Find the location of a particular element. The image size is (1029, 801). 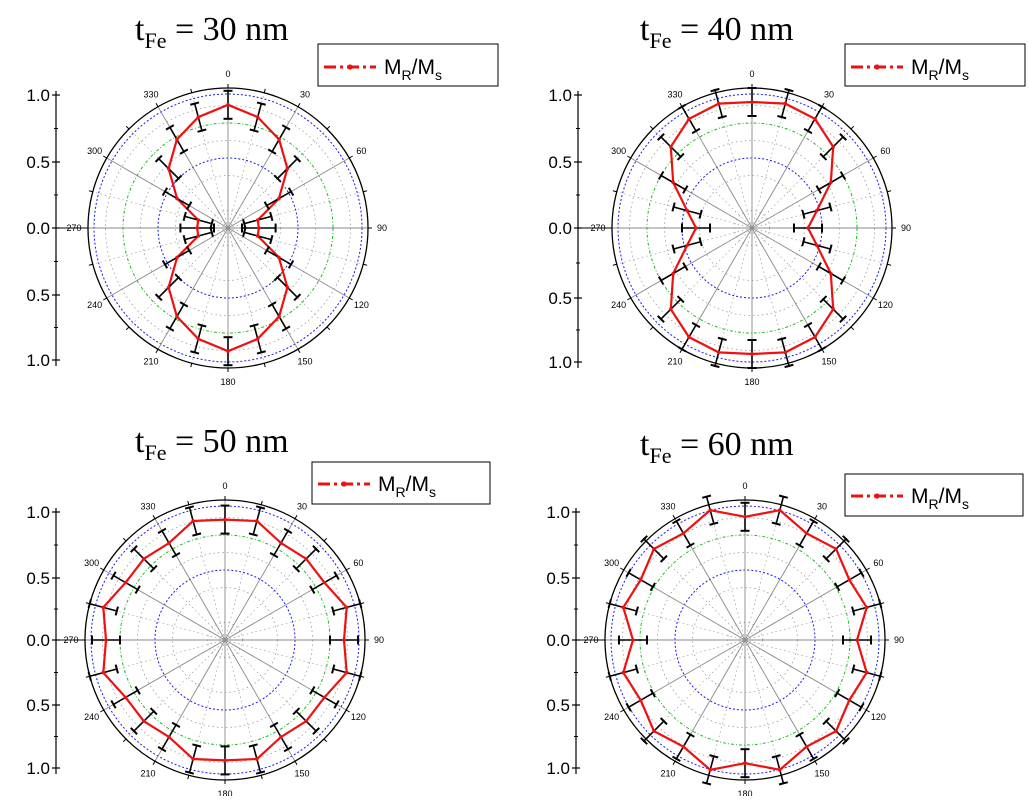

angle-tick-label: 90 is located at coordinates (382, 228).